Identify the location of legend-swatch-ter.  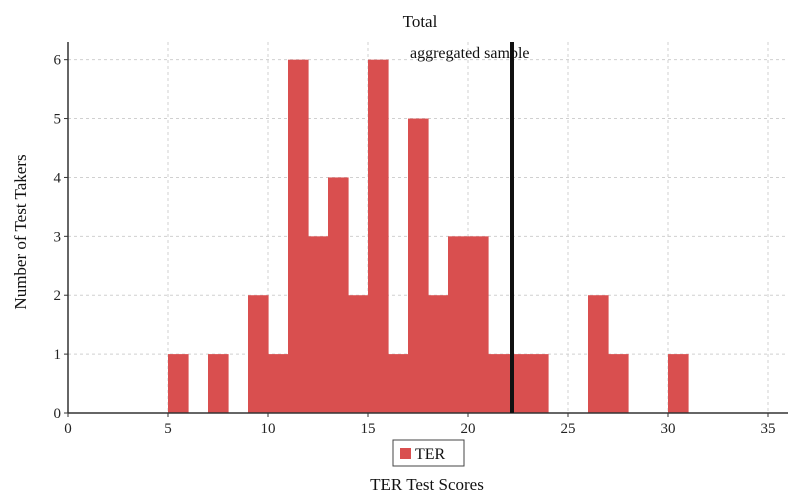
(405, 453).